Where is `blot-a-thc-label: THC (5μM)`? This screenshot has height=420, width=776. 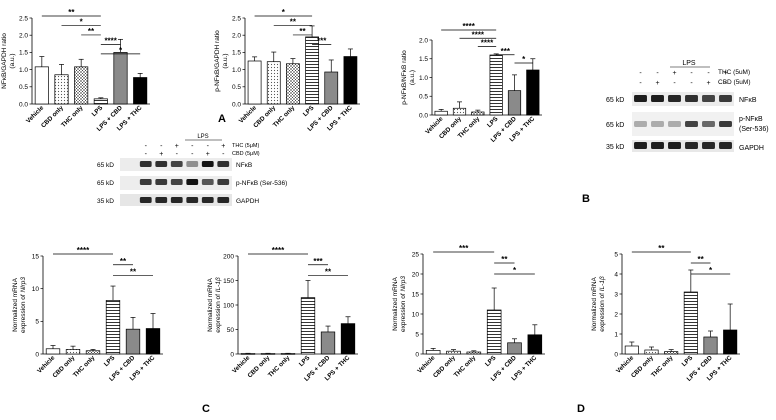 blot-a-thc-label: THC (5μM) is located at coordinates (245, 146).